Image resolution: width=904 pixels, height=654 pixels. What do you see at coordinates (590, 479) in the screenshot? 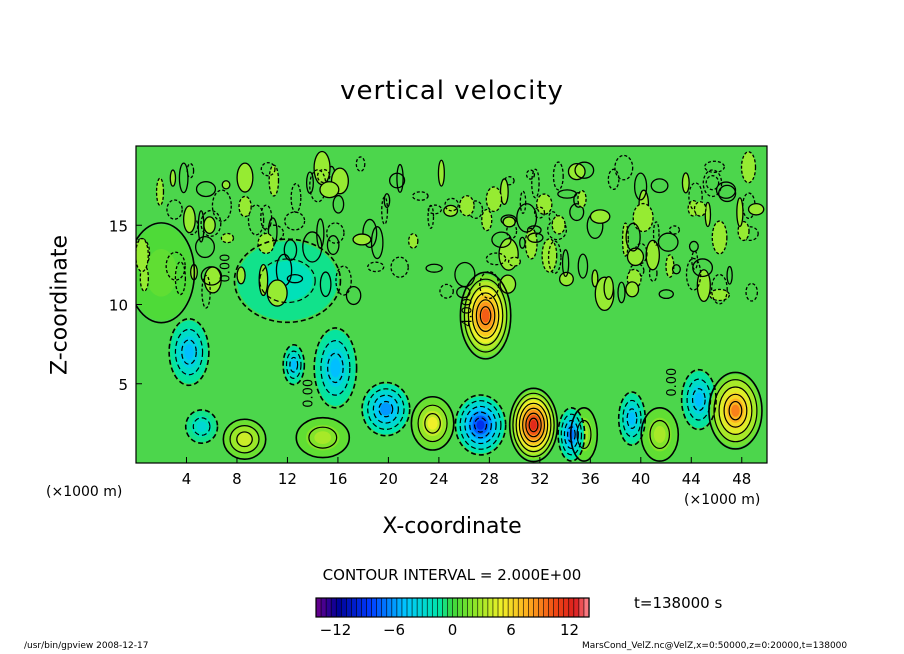
I see `x-tick-label: 36` at bounding box center [590, 479].